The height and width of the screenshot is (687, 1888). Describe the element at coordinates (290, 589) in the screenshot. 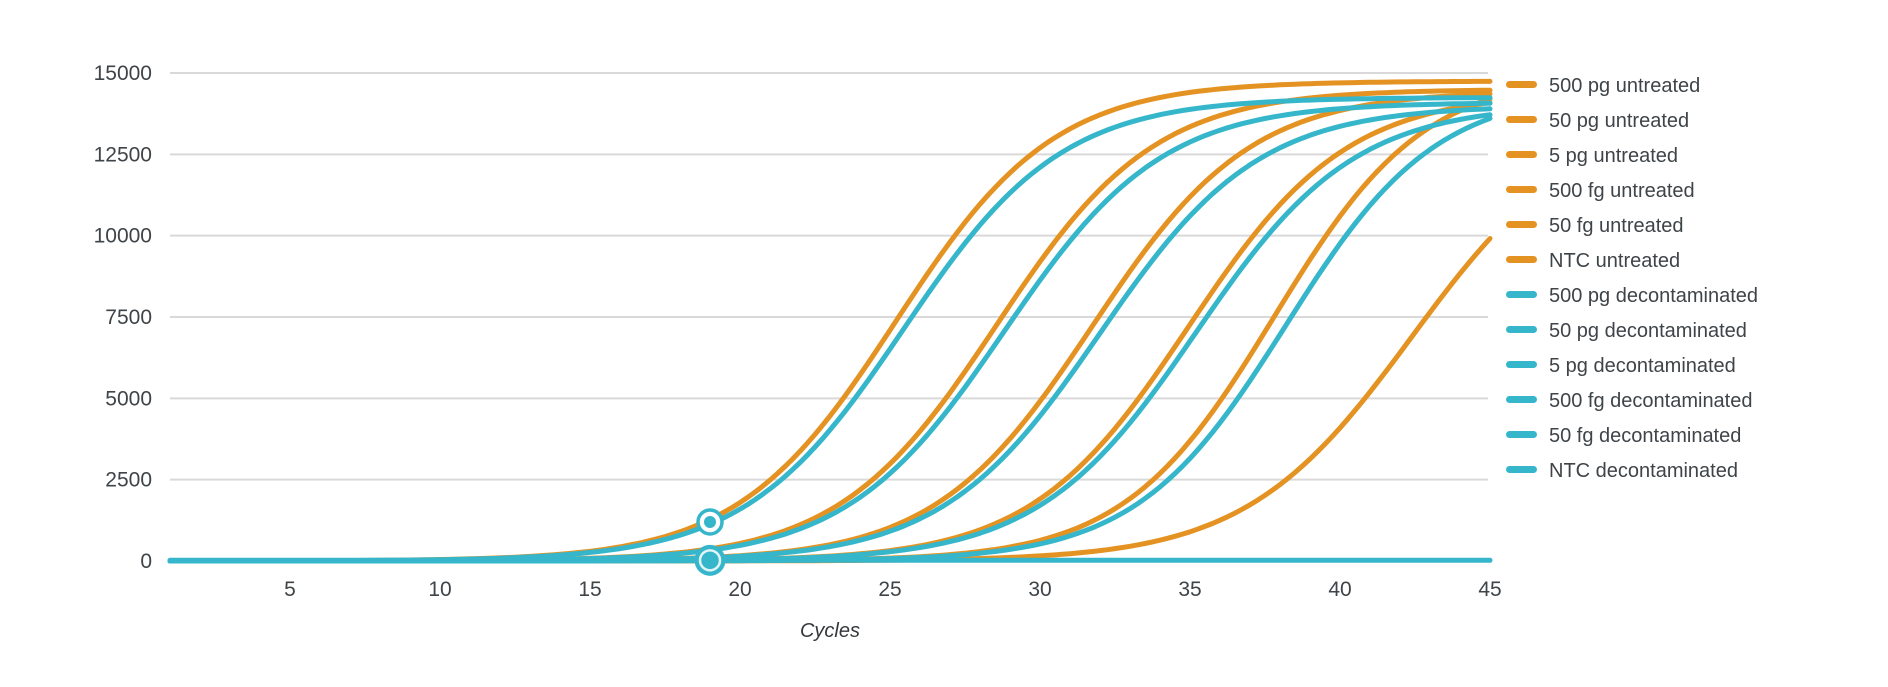

I see `x-tick-label: 5` at that location.